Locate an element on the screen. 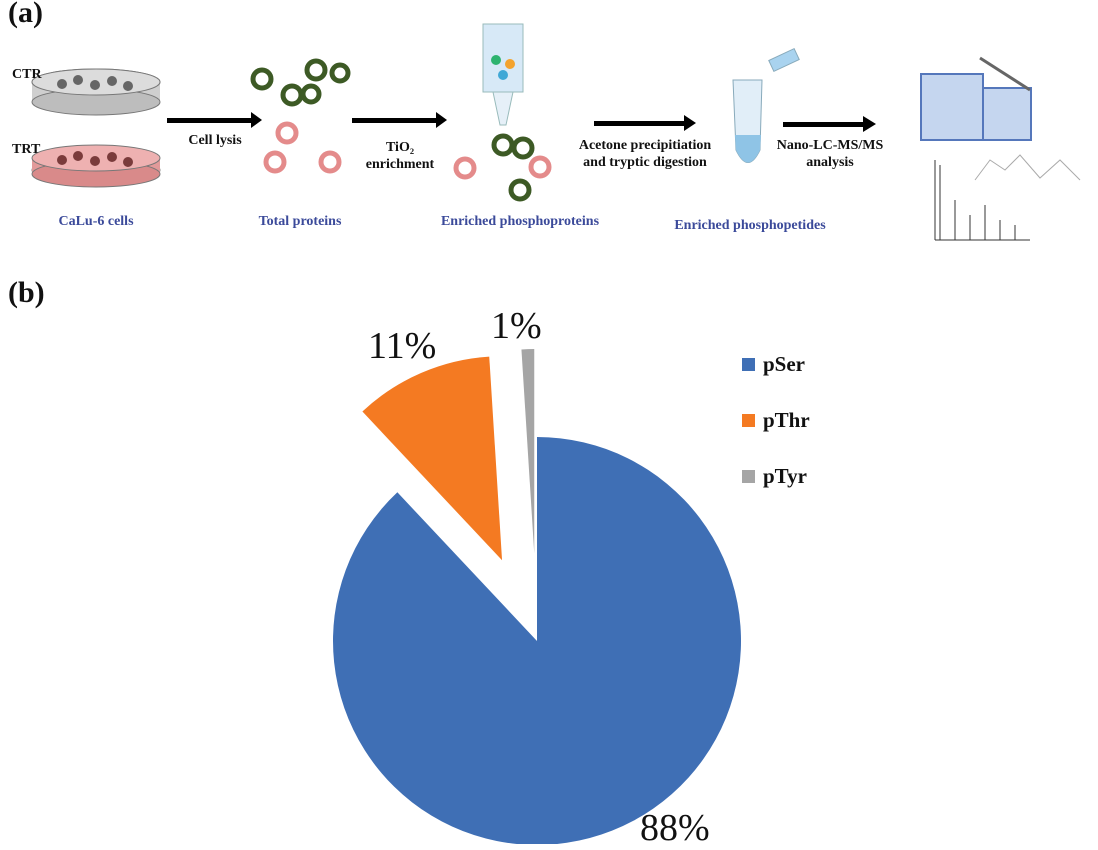 This screenshot has width=1098, height=850. arrow-icon is located at coordinates (521, 122).